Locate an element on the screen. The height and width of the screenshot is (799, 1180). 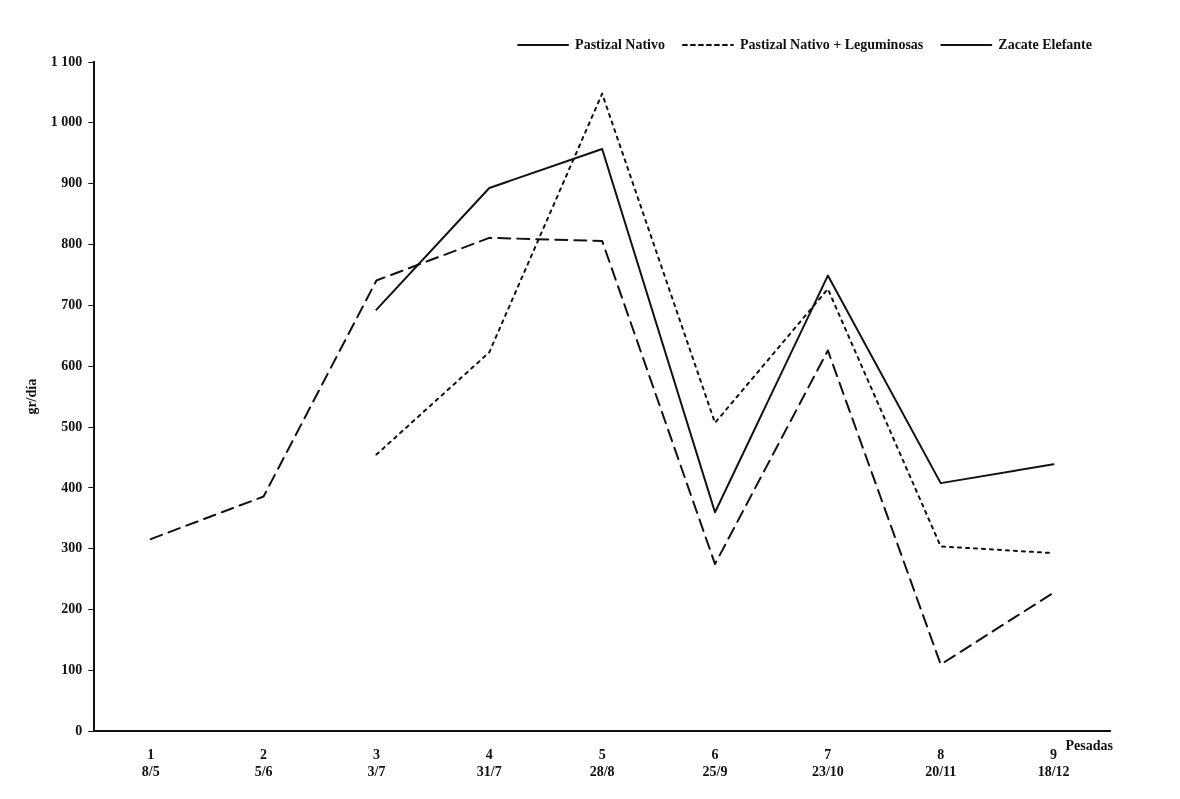
y-tick-label: 1 100 is located at coordinates (66, 61).